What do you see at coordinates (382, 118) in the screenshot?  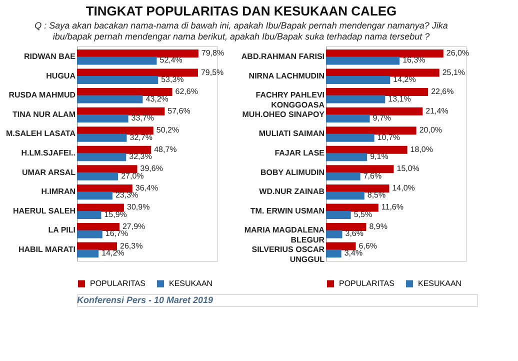 I see `data-label: 9,7%` at bounding box center [382, 118].